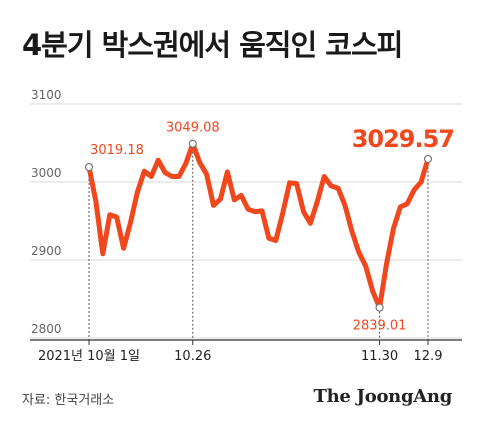 Image resolution: width=480 pixels, height=428 pixels. What do you see at coordinates (46, 173) in the screenshot?
I see `y-tick-label: 3000` at bounding box center [46, 173].